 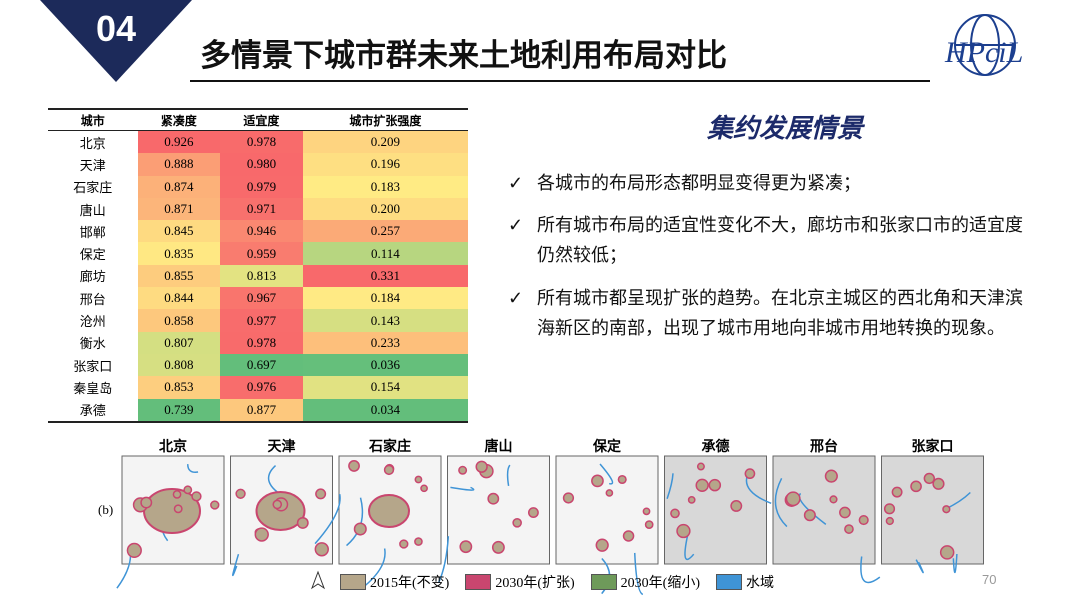 I want to click on value-cell: 0.971, so click(x=261, y=209).